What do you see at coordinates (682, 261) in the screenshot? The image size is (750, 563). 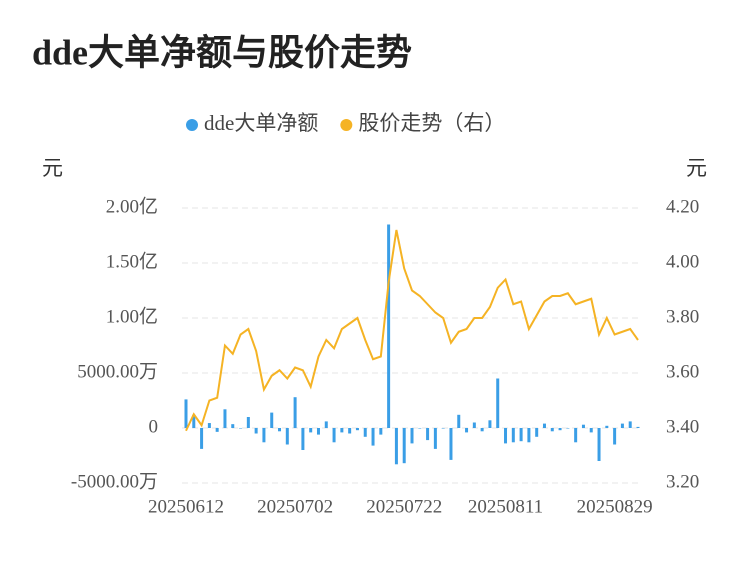 I see `y2-tick-label: 4.00` at bounding box center [682, 261].